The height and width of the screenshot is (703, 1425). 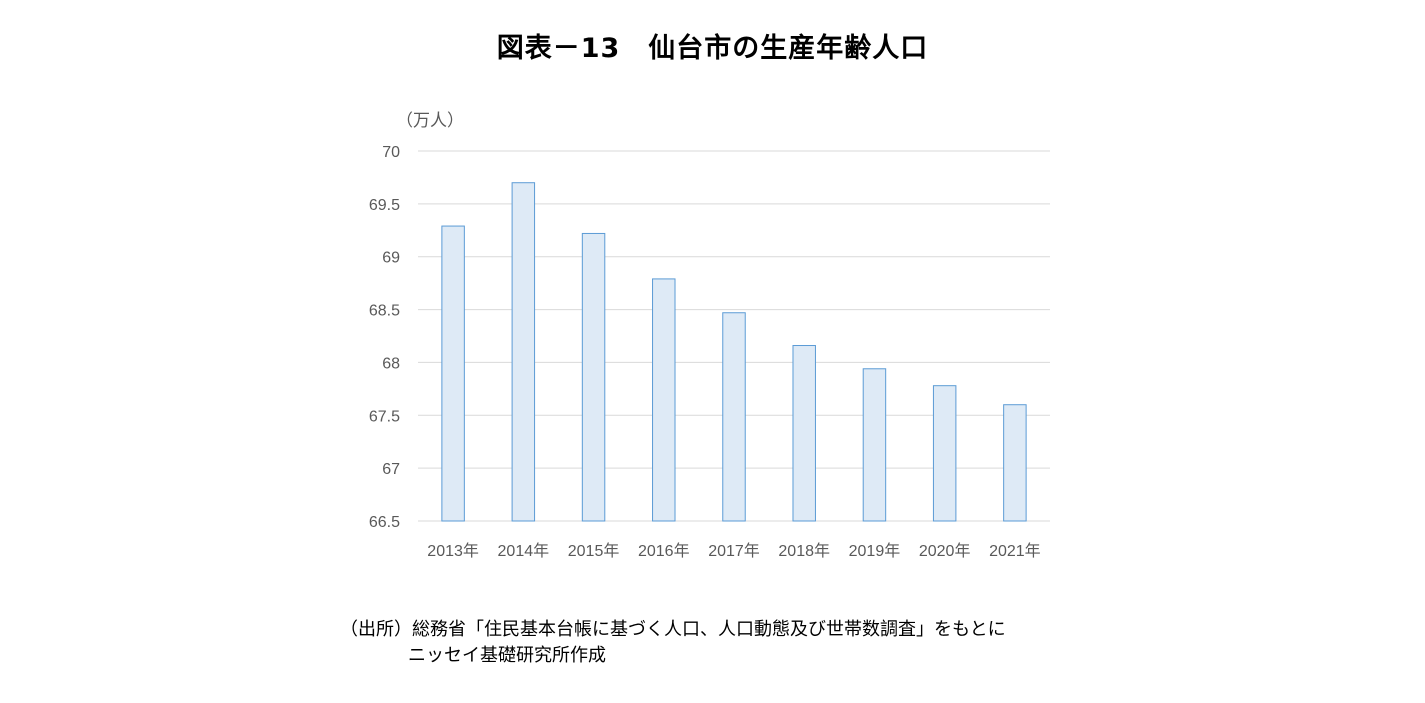 I want to click on x-tick-label: 2015年, so click(x=594, y=551).